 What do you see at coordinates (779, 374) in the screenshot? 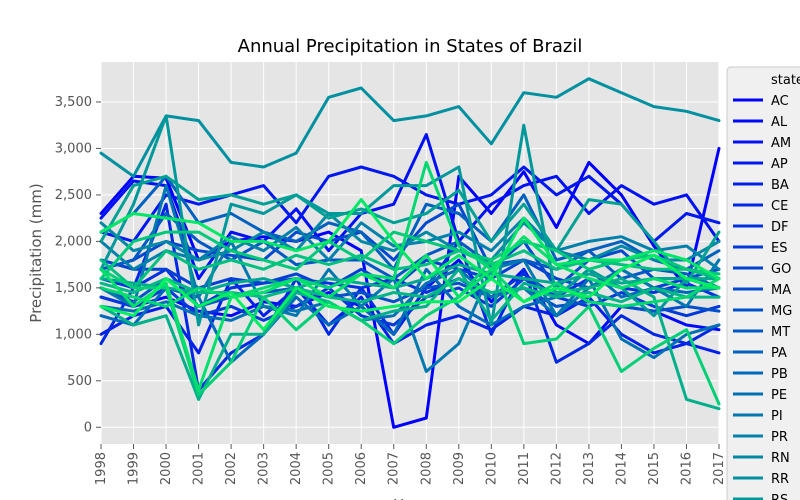
I see `legend-label: PB` at bounding box center [779, 374].